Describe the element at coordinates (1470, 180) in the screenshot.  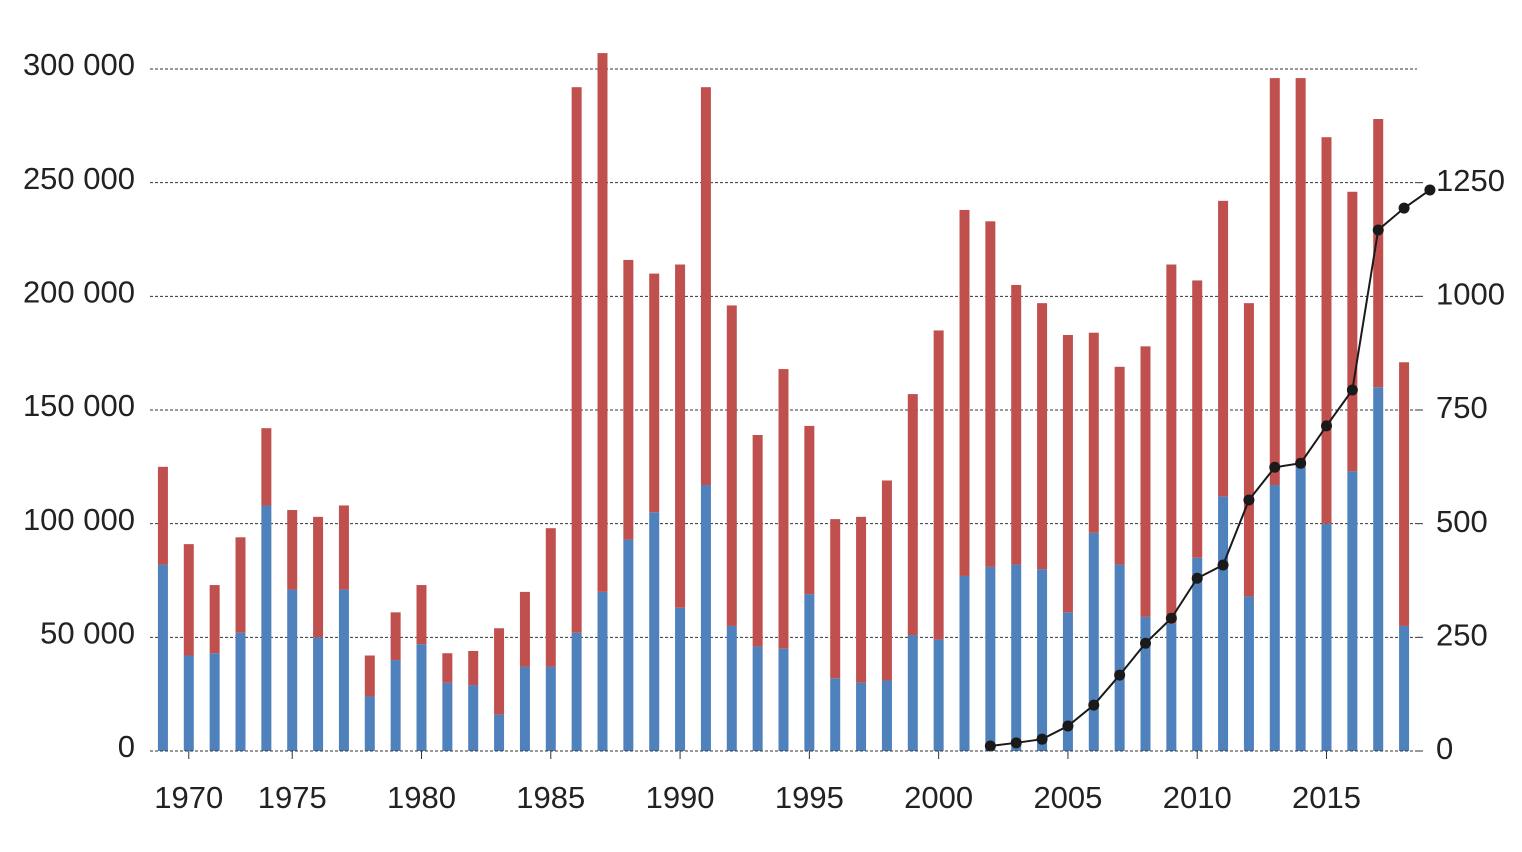
I see `y2-tick-label: 1250` at that location.